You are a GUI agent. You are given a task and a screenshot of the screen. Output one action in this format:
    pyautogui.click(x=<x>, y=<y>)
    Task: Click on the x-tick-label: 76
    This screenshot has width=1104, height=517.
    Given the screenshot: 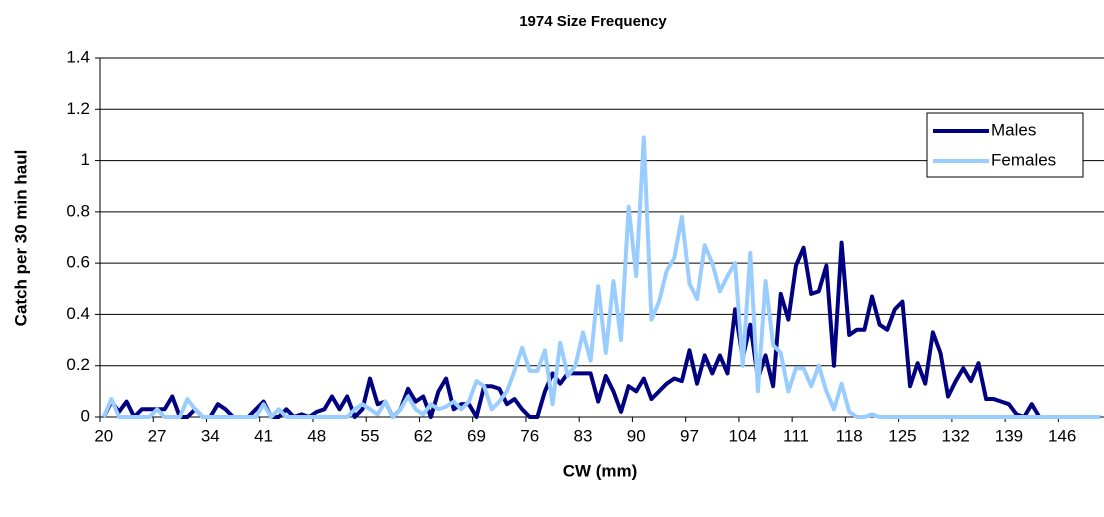 What is the action you would take?
    pyautogui.click(x=529, y=435)
    